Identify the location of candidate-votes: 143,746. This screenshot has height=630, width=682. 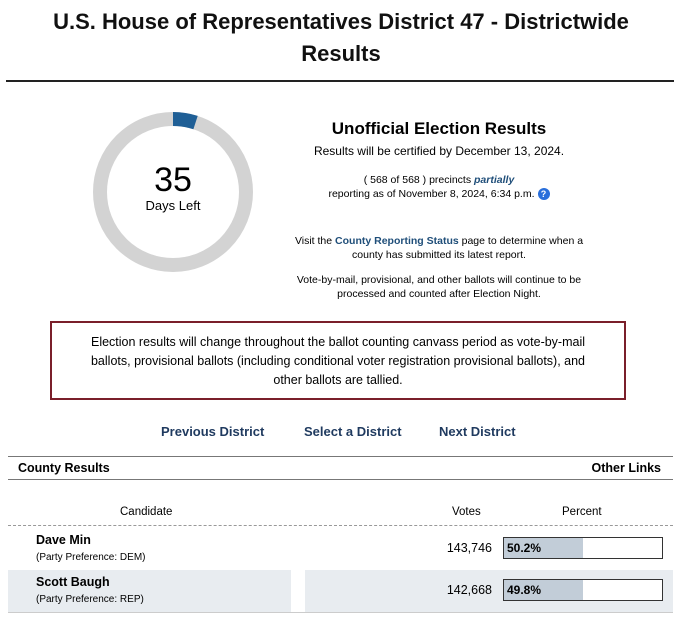
(469, 548).